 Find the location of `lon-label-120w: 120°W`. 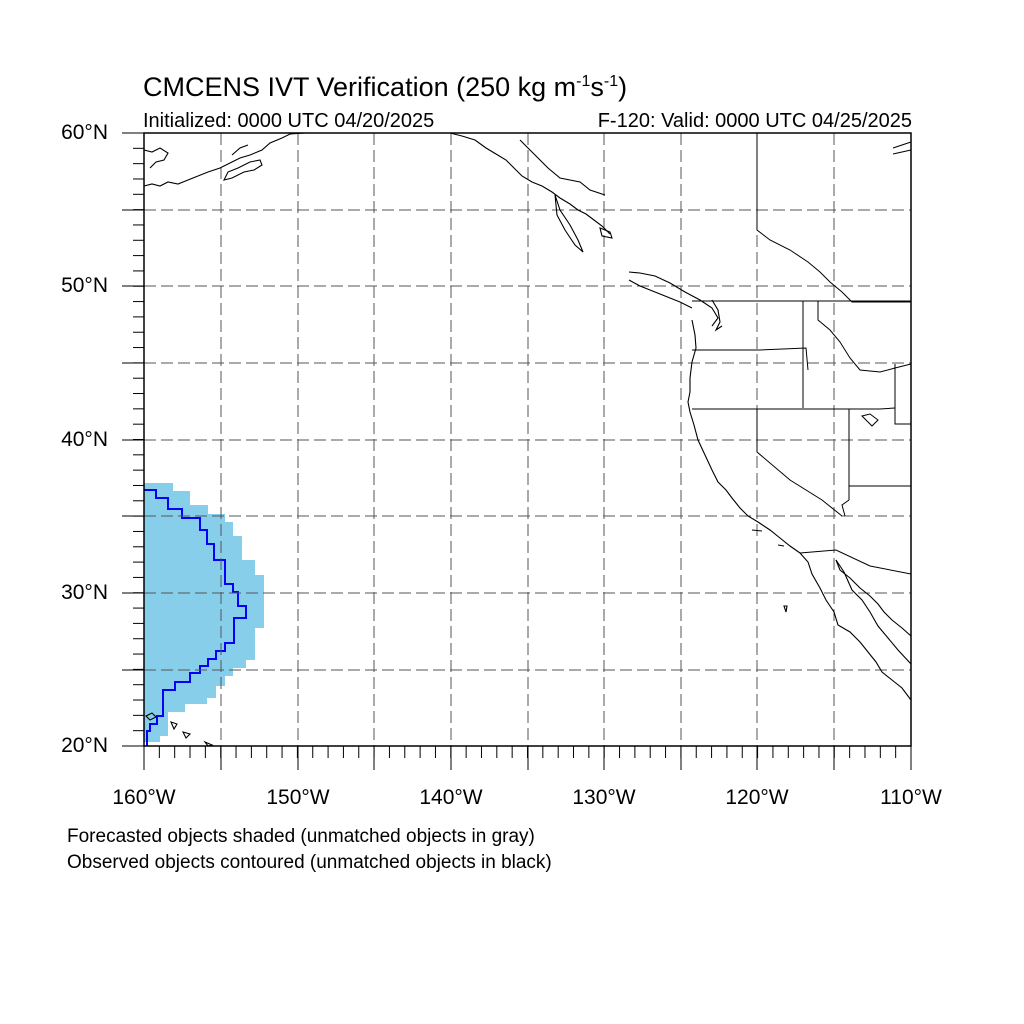

lon-label-120w: 120°W is located at coordinates (757, 797).